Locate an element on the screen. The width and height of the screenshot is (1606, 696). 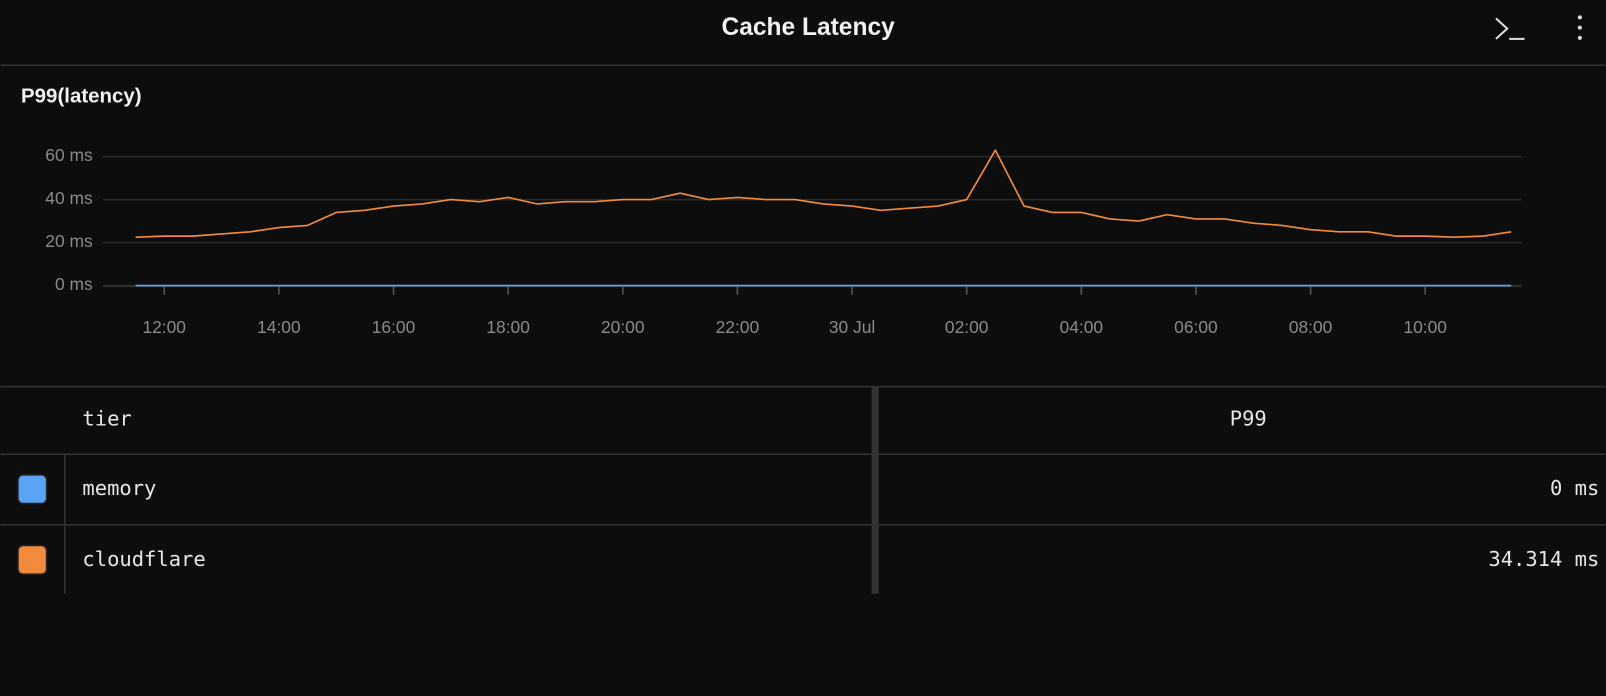
y-tick-label: 60 ms is located at coordinates (69, 155).